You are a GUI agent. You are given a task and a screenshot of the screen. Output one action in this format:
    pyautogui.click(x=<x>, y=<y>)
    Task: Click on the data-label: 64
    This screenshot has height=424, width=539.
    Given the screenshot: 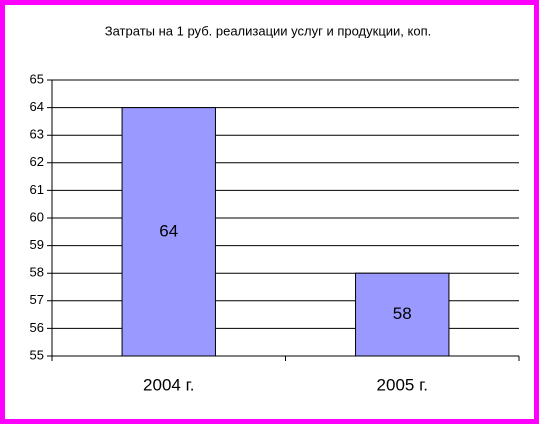 What is the action you would take?
    pyautogui.click(x=168, y=230)
    